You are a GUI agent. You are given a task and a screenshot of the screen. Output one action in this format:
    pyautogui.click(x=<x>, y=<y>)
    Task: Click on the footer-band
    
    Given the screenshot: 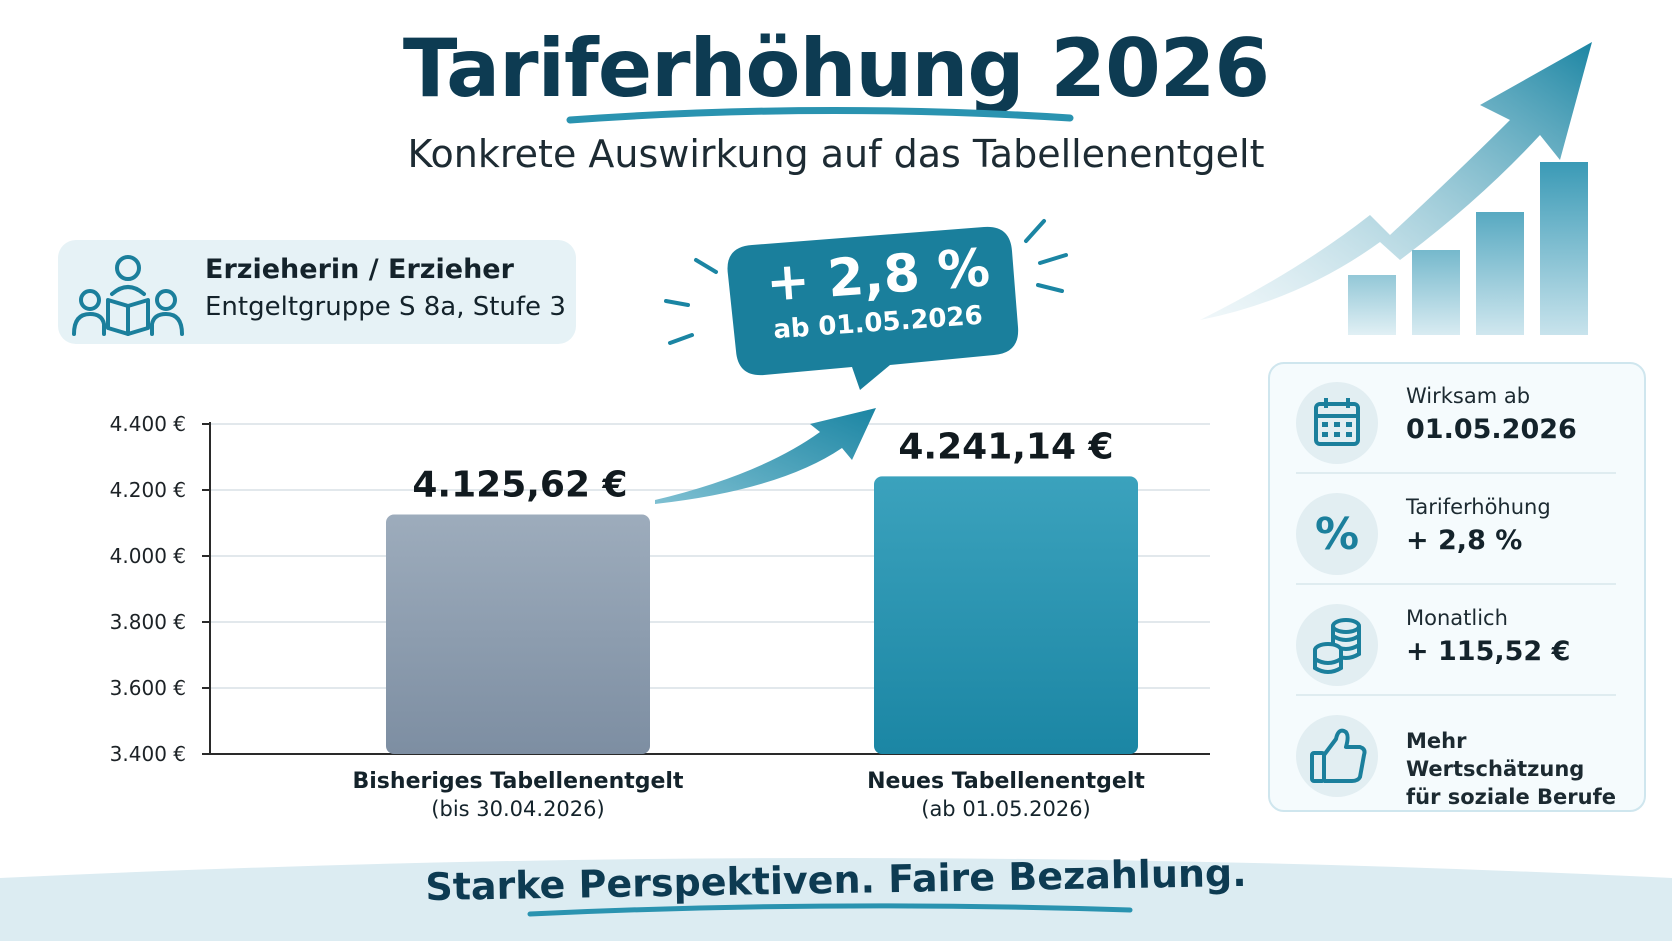 What is the action you would take?
    pyautogui.click(x=836, y=899)
    